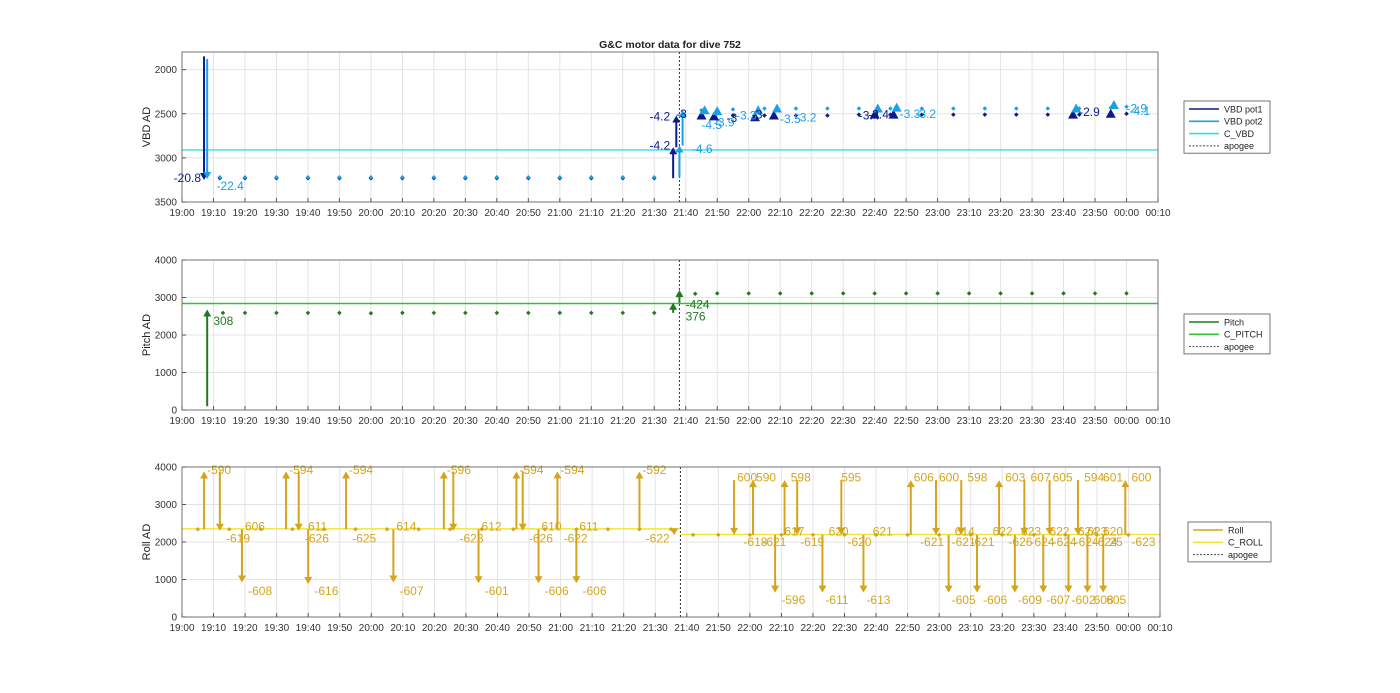  I want to click on vbd-value-label: -3.4, so click(869, 116).